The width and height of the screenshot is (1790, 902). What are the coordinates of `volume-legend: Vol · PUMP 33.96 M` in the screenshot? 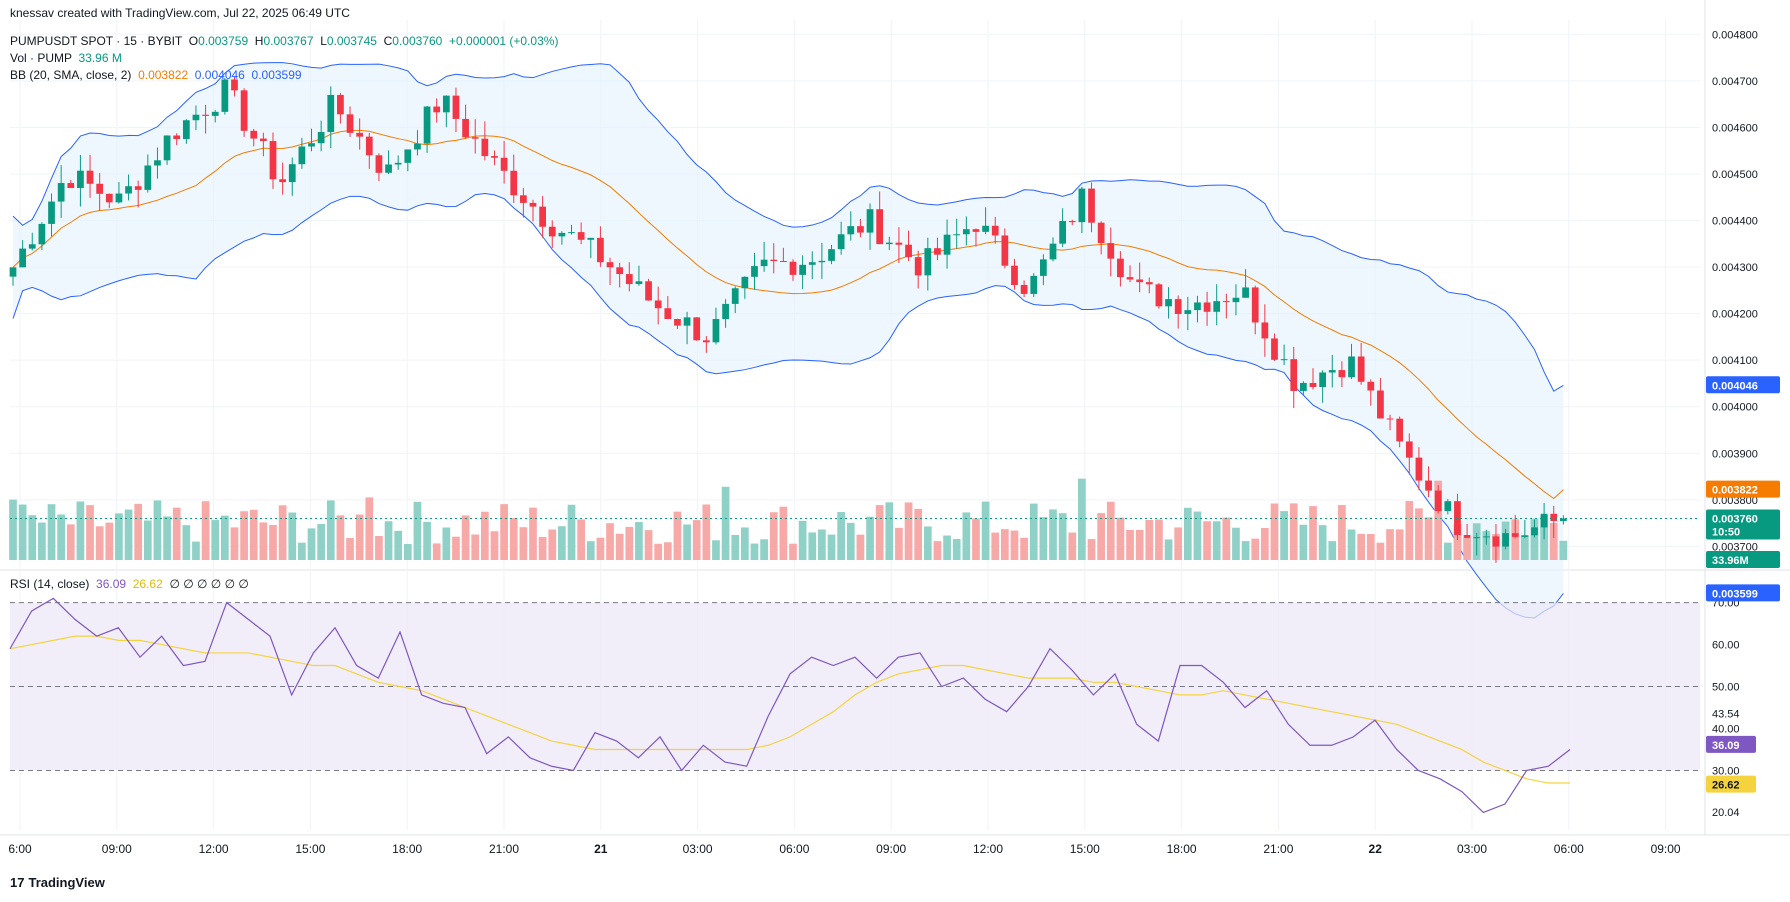 It's located at (66, 58).